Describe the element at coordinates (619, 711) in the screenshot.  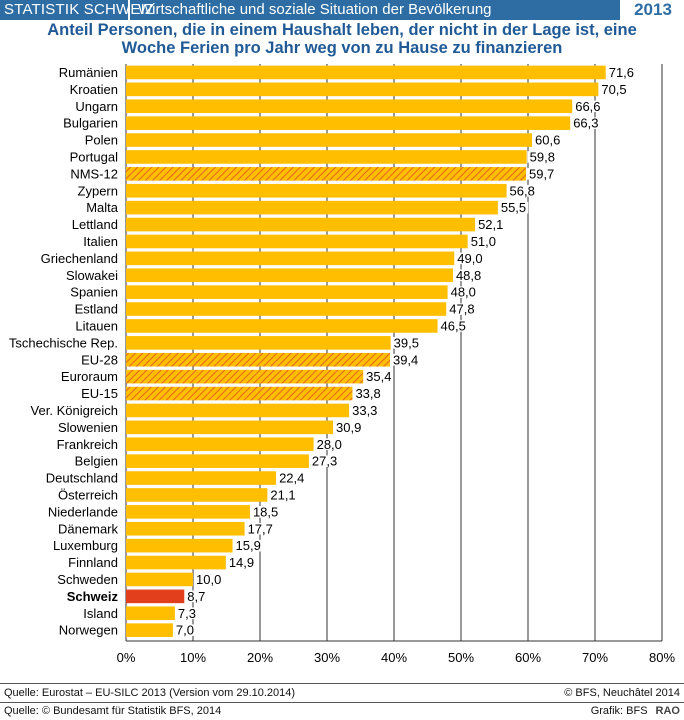
I see `graphic-label: Grafik: BFS` at that location.